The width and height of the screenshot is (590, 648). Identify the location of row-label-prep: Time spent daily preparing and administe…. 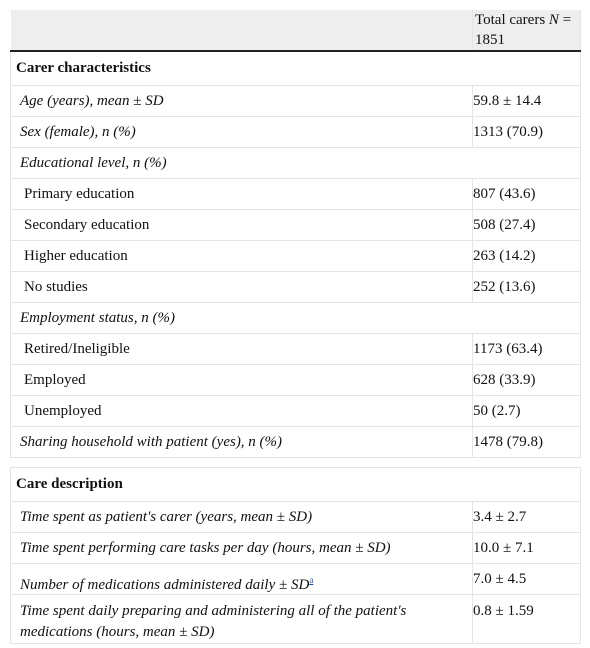
(213, 621).